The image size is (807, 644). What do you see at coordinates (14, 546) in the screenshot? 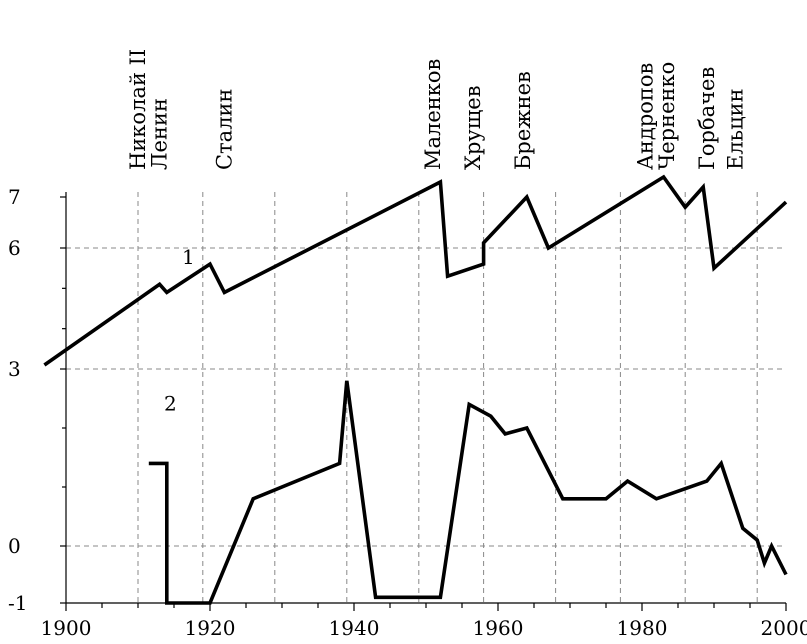
I see `y-tick-label: 0` at bounding box center [14, 546].